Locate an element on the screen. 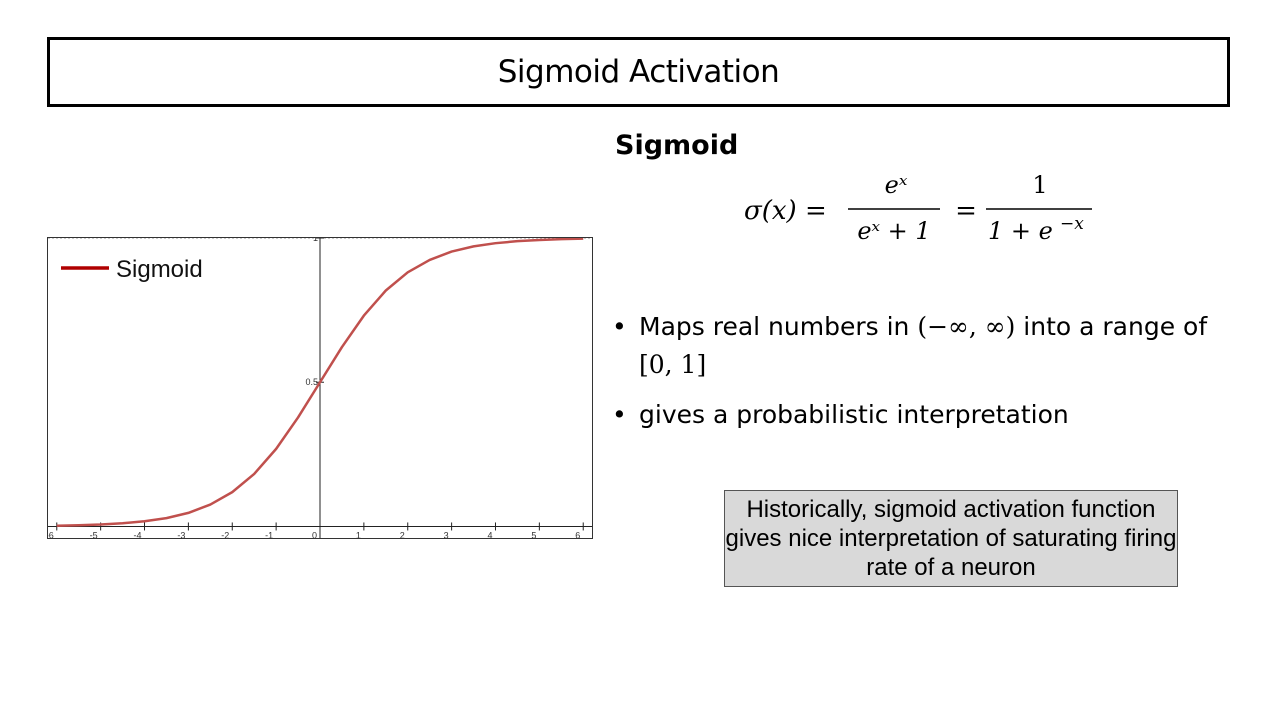 The width and height of the screenshot is (1280, 720). bullet-text-before: Maps real numbers in is located at coordinates (778, 326).